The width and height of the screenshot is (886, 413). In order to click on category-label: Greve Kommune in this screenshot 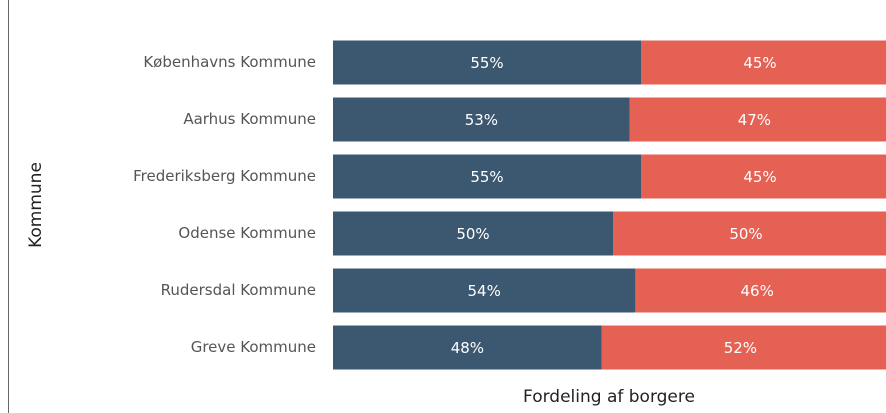, I will do `click(253, 347)`.